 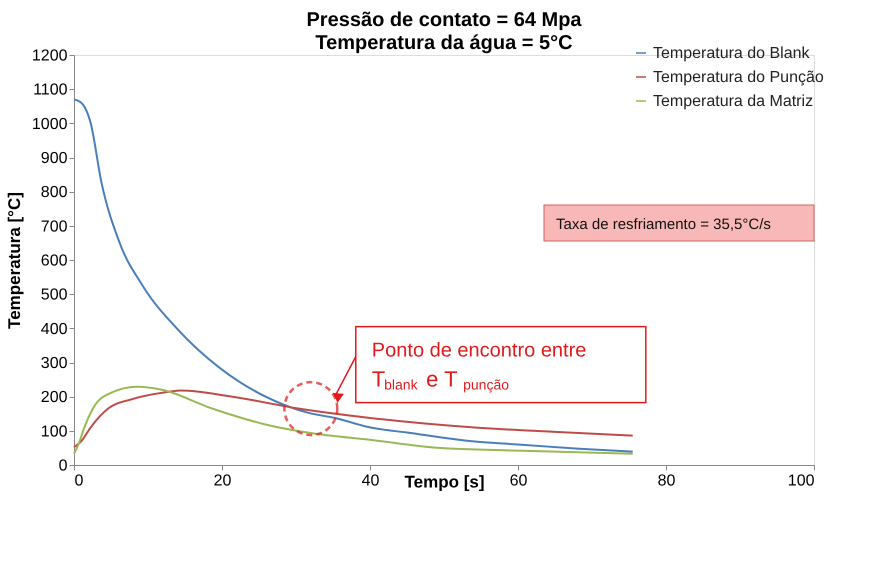 What do you see at coordinates (738, 77) in the screenshot?
I see `legend-label: Temperatura do Punção` at bounding box center [738, 77].